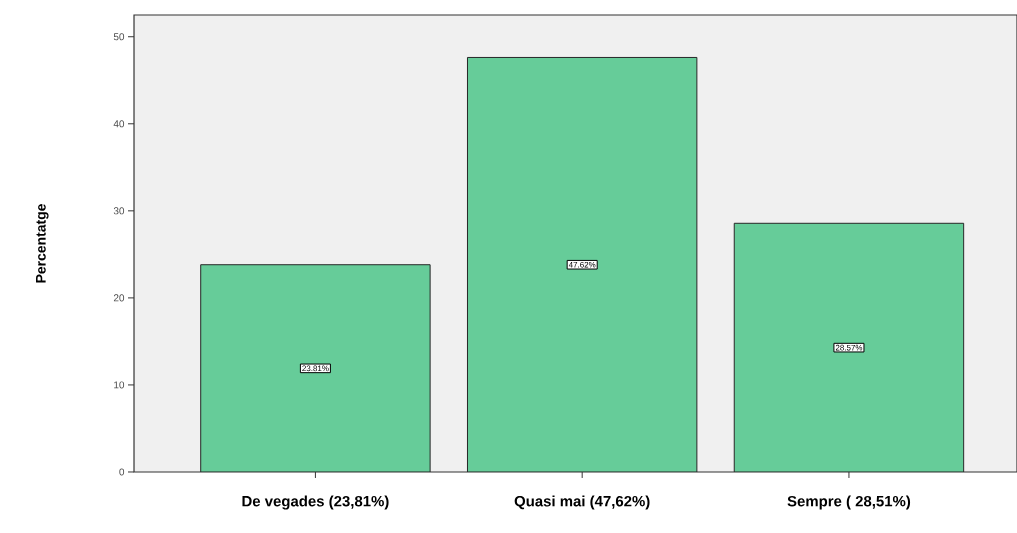 The width and height of the screenshot is (1017, 533). Describe the element at coordinates (119, 211) in the screenshot. I see `y-tick-label: 30` at that location.